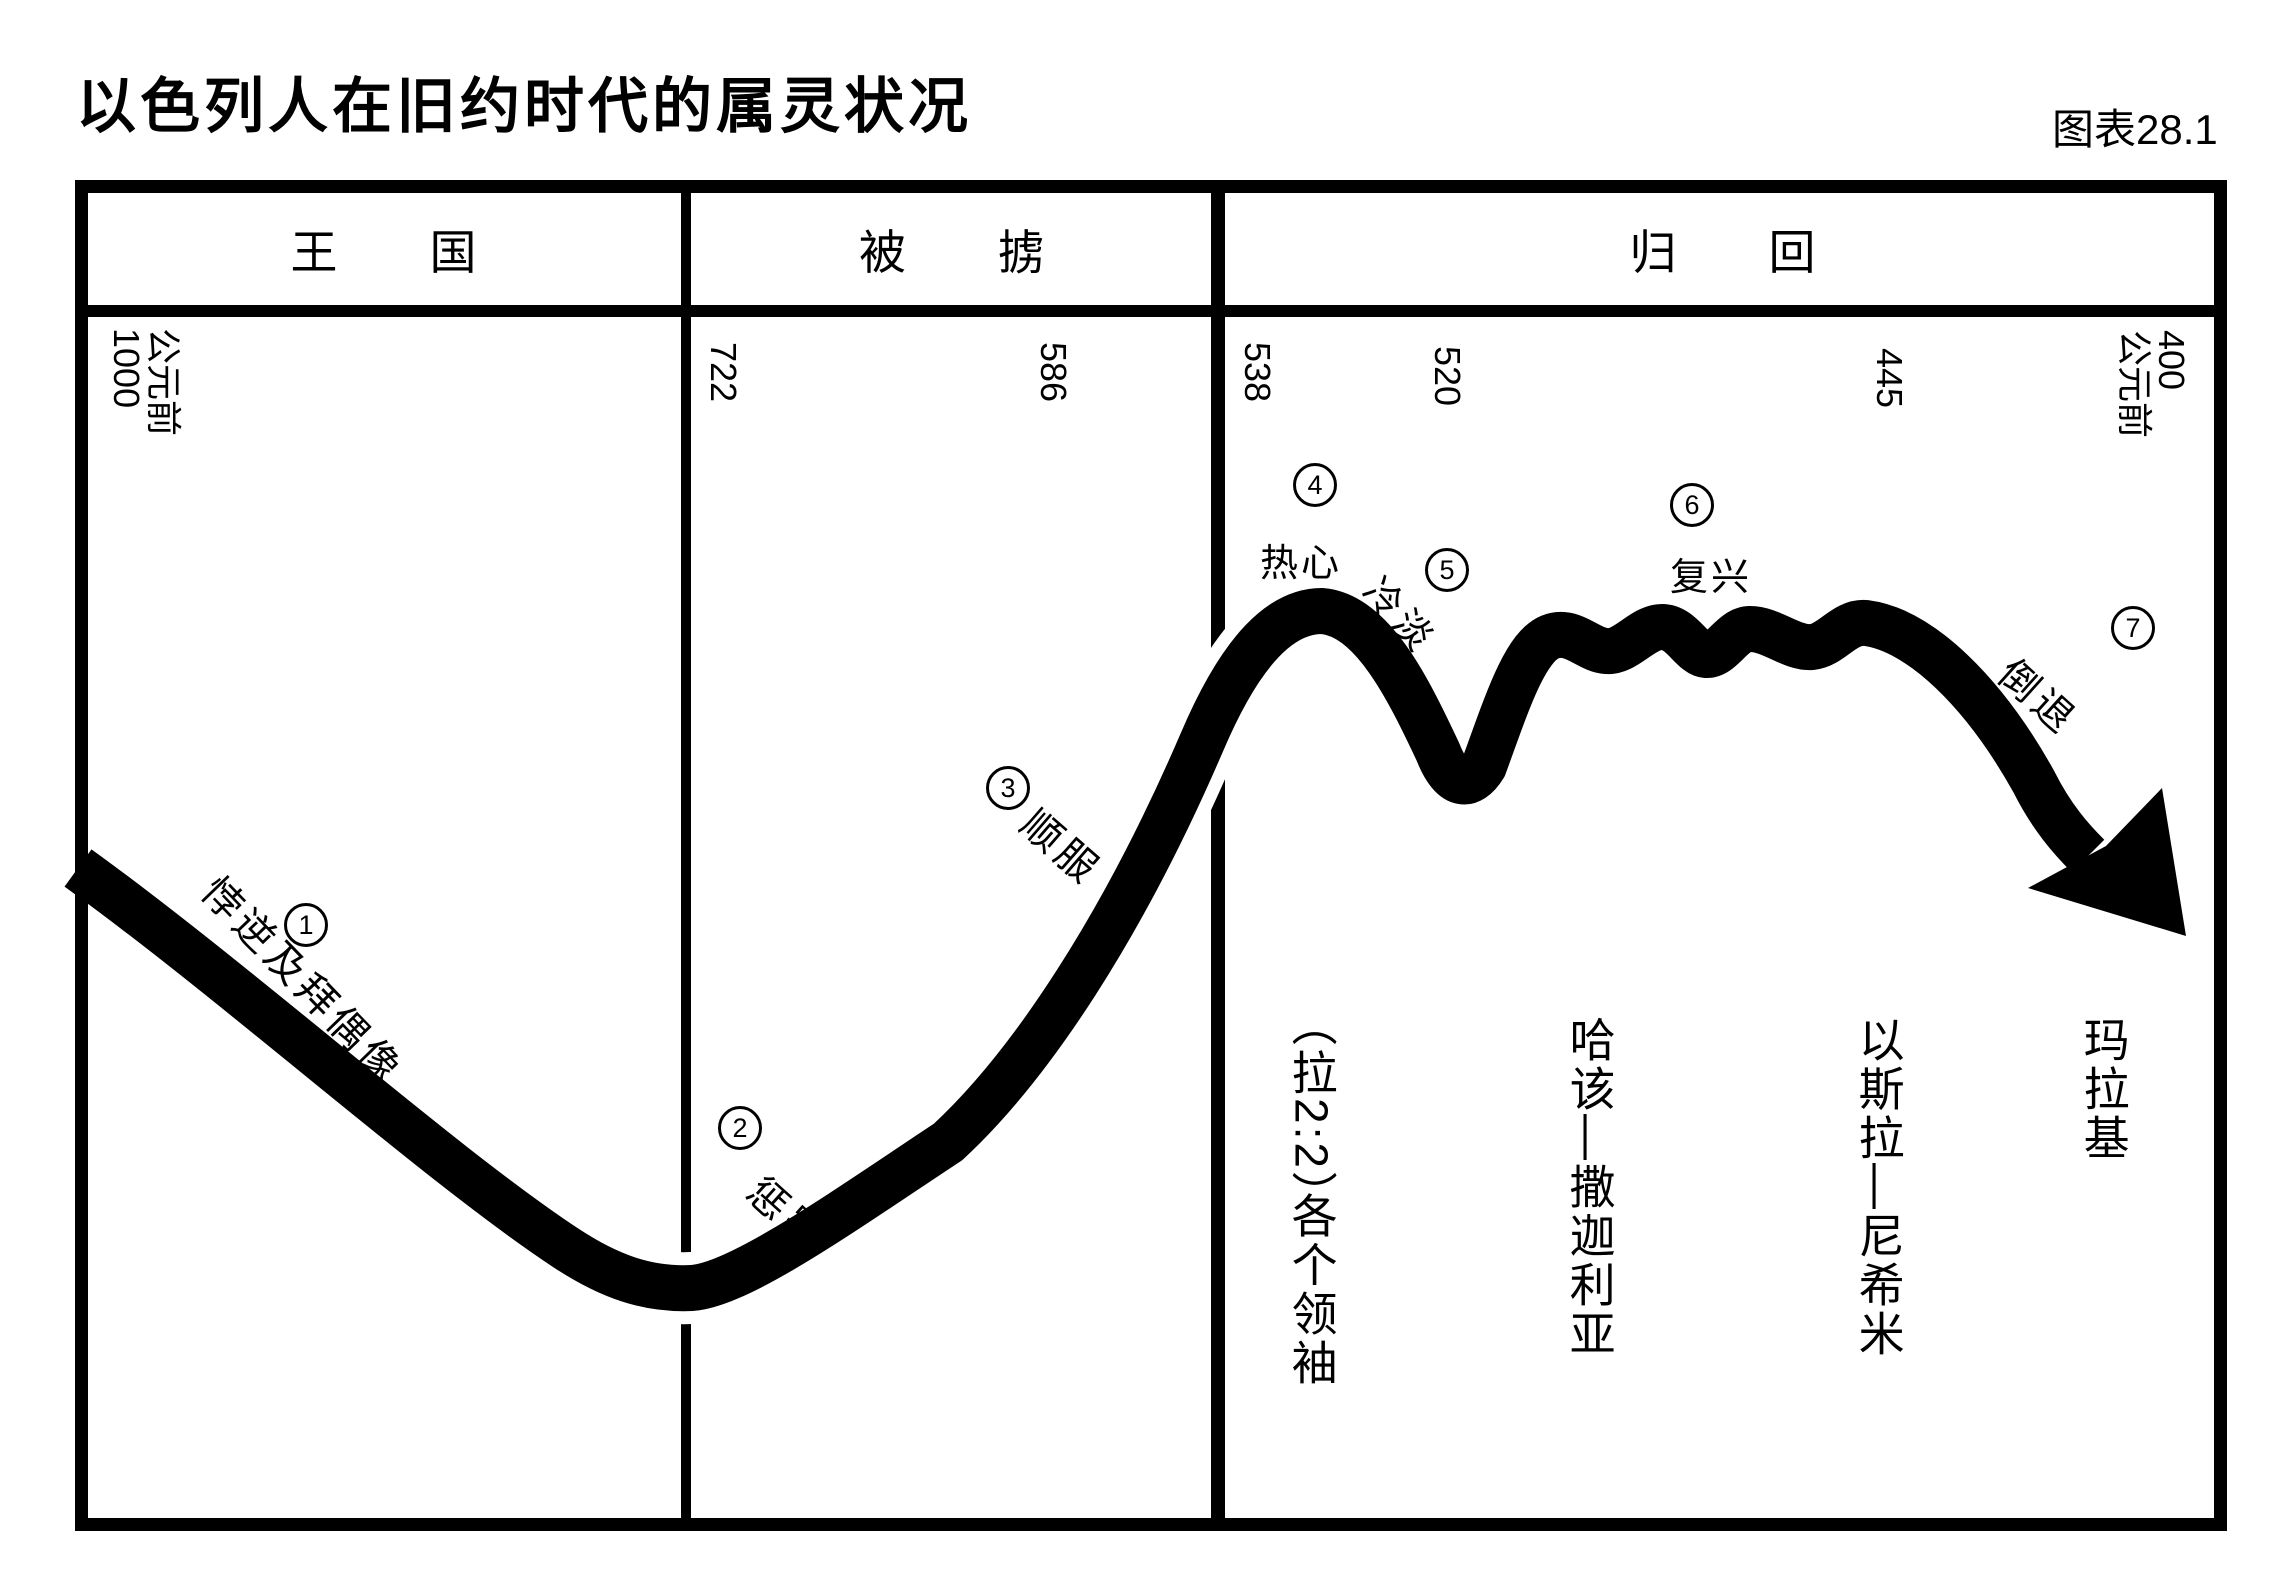 The height and width of the screenshot is (1595, 2290). I want to click on header-kingdom: 王国, so click(429, 252).